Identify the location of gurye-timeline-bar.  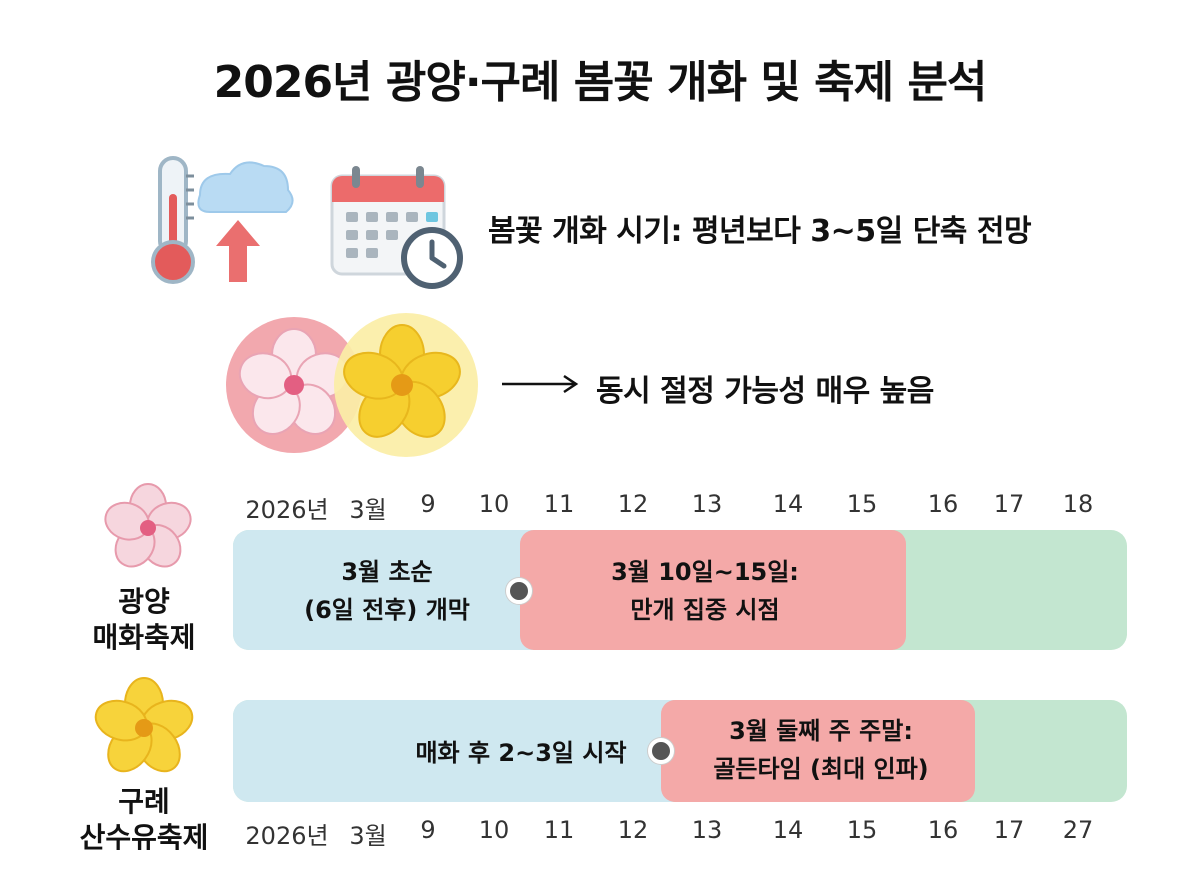
(680, 751).